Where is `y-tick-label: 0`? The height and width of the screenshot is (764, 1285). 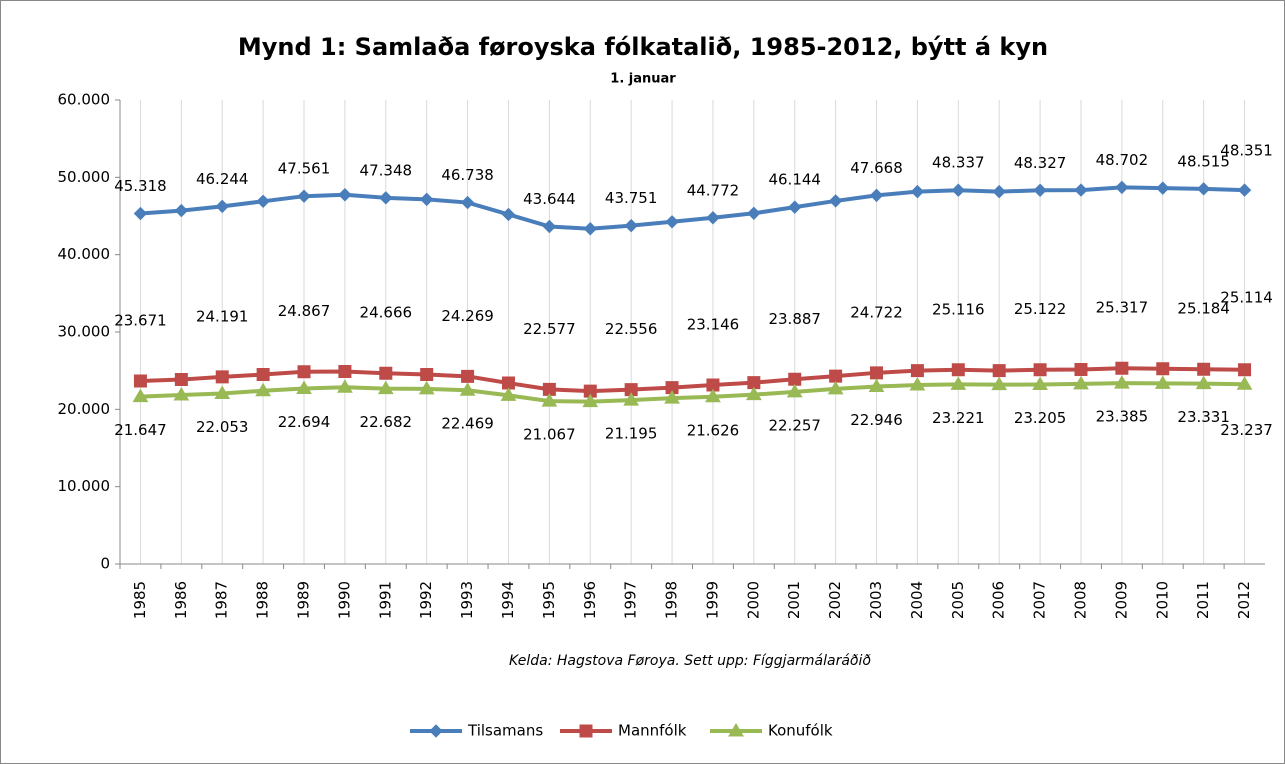 y-tick-label: 0 is located at coordinates (105, 564).